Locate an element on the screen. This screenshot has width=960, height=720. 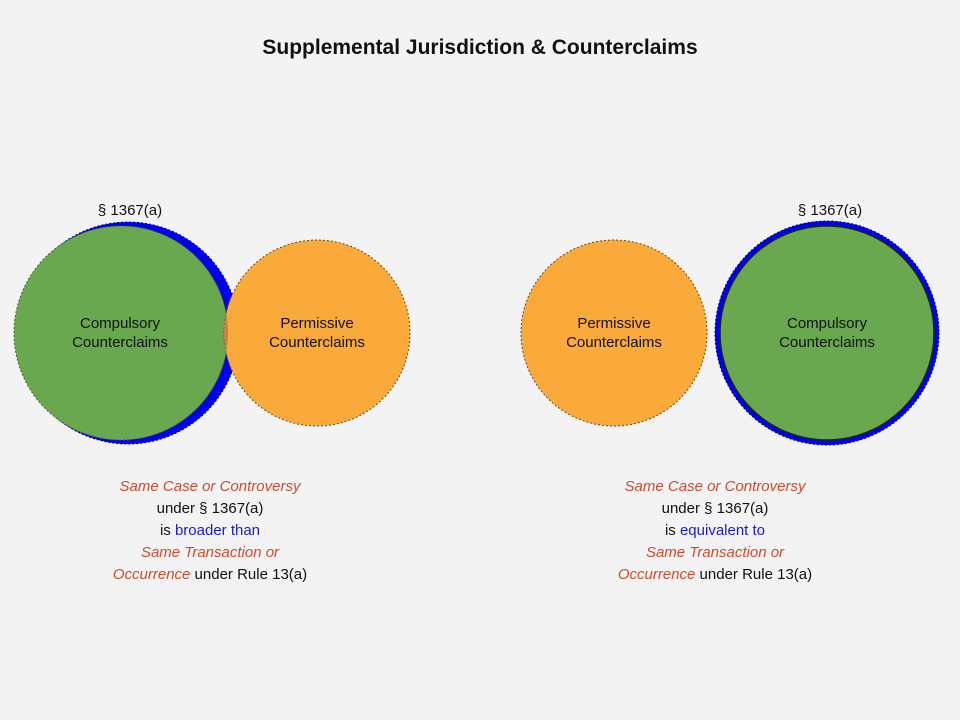
right-compulsory-label-line2: Counterclaims is located at coordinates (827, 342).